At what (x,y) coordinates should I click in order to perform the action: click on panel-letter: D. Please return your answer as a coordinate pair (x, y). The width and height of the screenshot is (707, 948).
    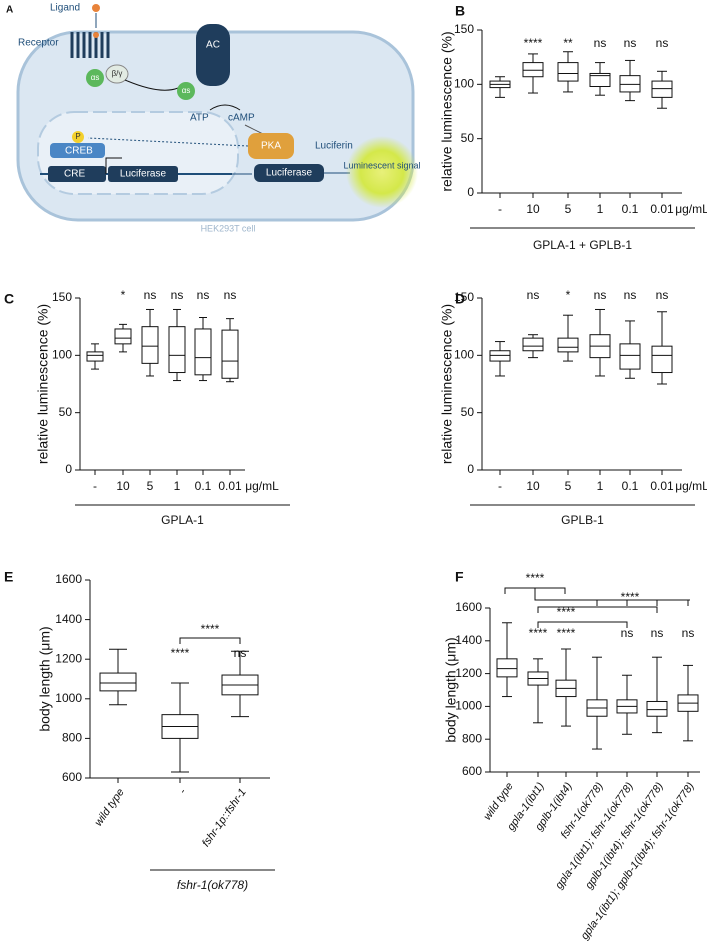
    Looking at the image, I should click on (460, 299).